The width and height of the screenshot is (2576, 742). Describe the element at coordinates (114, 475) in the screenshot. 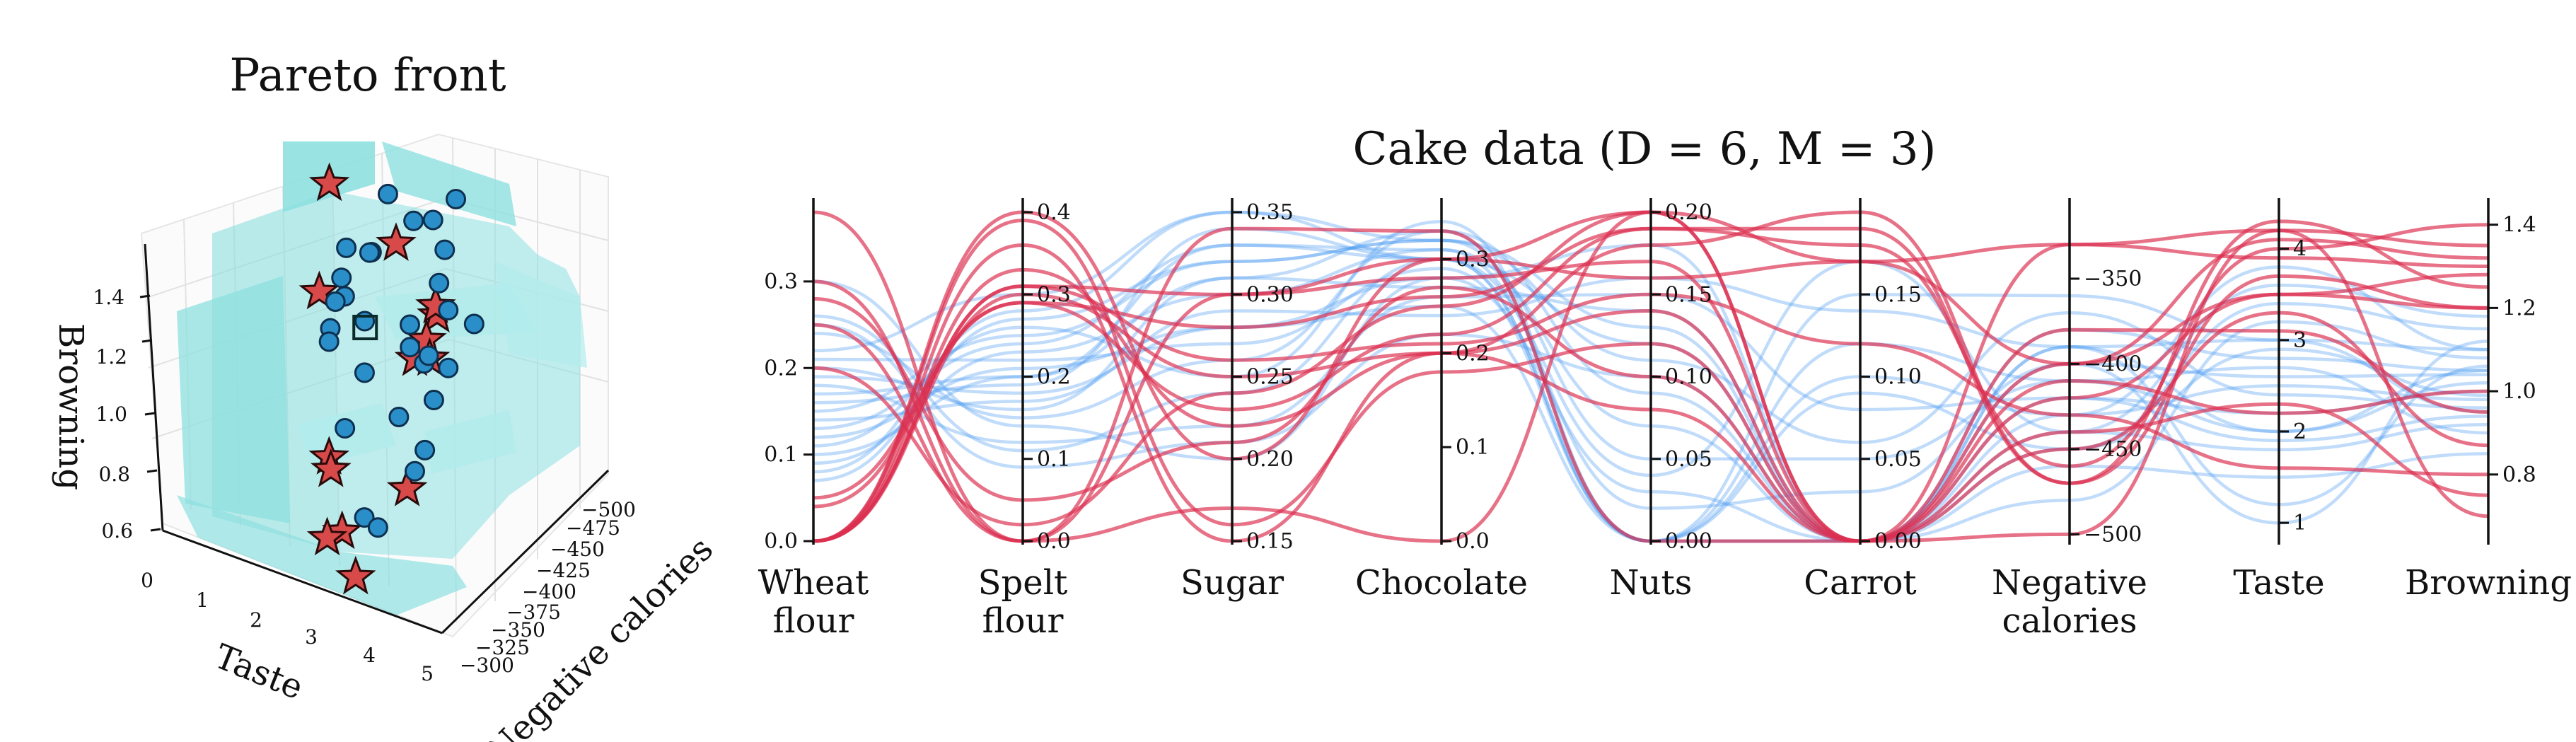

I see `z-tick: 0.8` at that location.